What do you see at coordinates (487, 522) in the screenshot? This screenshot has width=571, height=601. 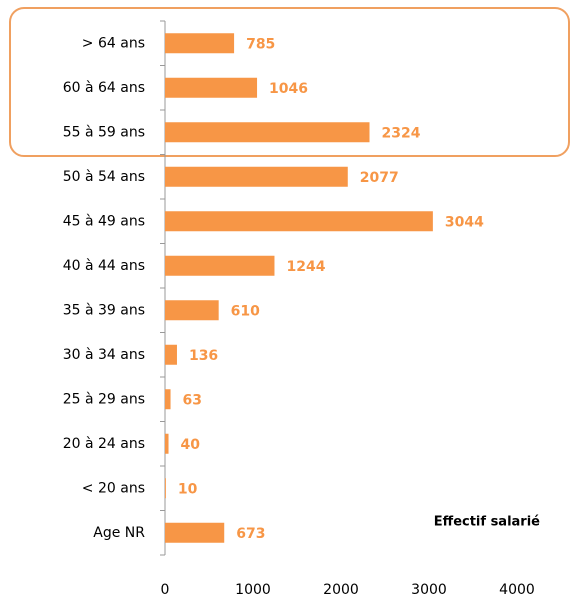 I see `annotation: Effectif salarié` at bounding box center [487, 522].